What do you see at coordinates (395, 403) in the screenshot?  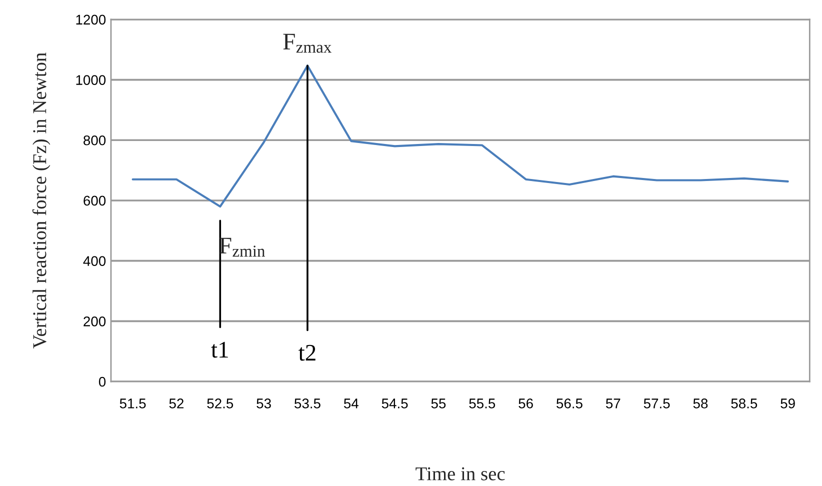 I see `x-tick-label: 54.5` at bounding box center [395, 403].